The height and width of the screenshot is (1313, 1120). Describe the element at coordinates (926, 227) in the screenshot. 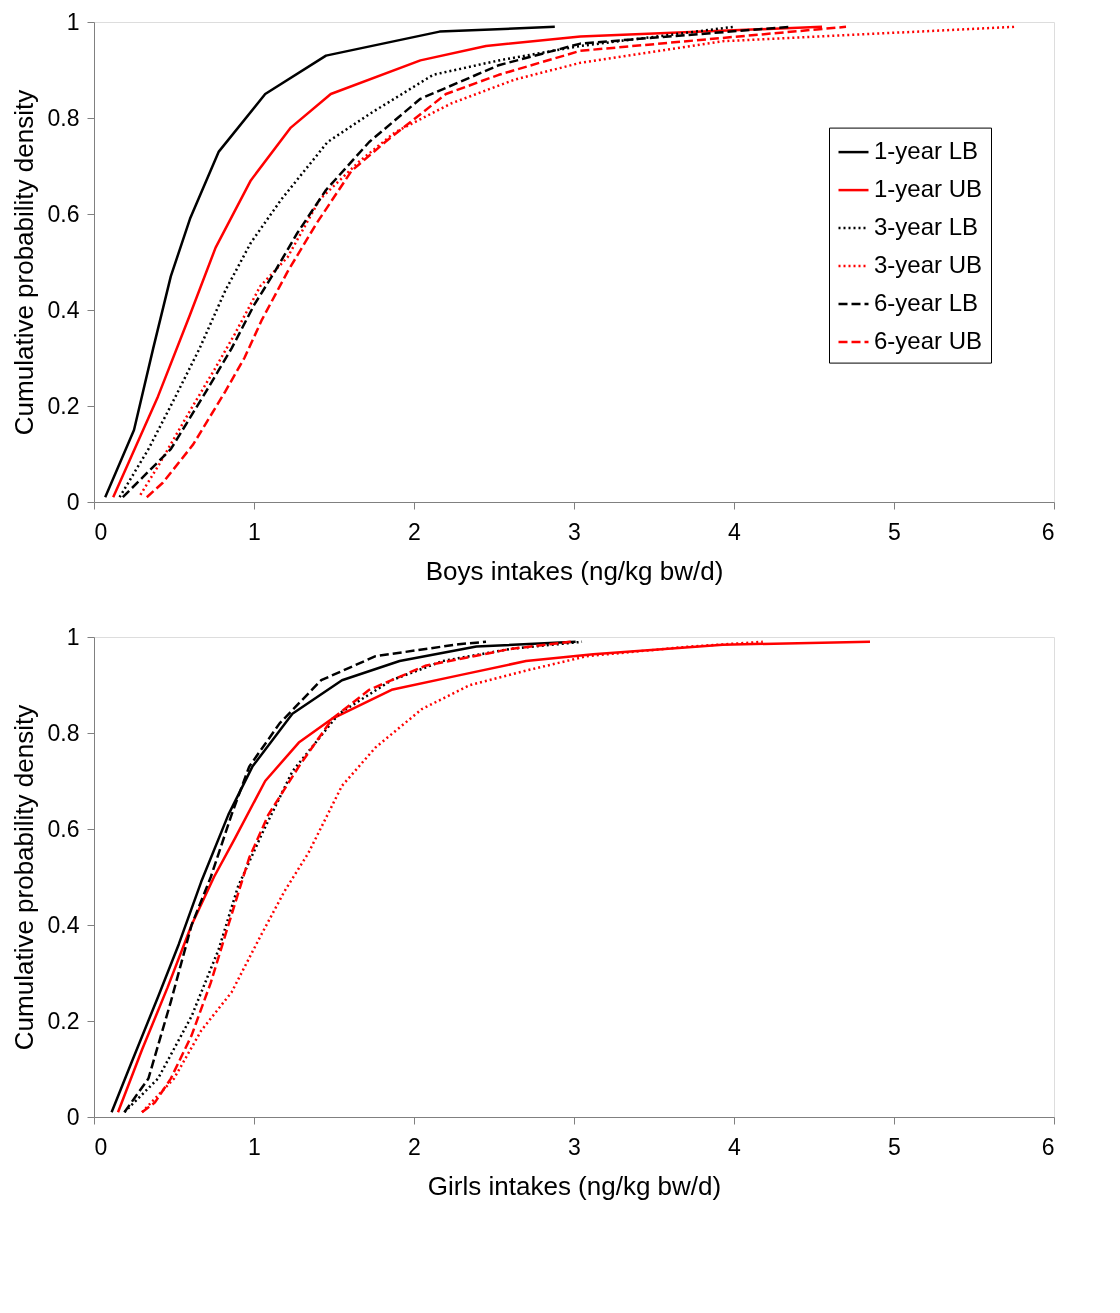

I see `legend-label: 3-year LB` at that location.